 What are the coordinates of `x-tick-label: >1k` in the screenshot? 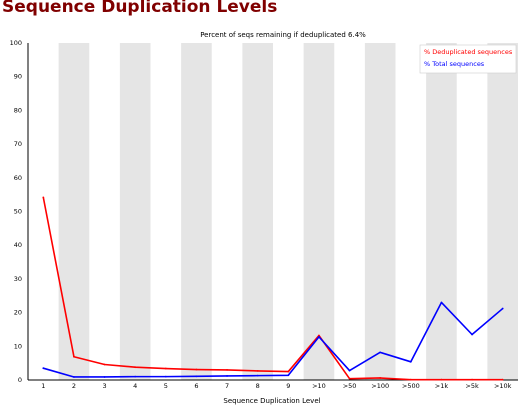 It's located at (442, 386).